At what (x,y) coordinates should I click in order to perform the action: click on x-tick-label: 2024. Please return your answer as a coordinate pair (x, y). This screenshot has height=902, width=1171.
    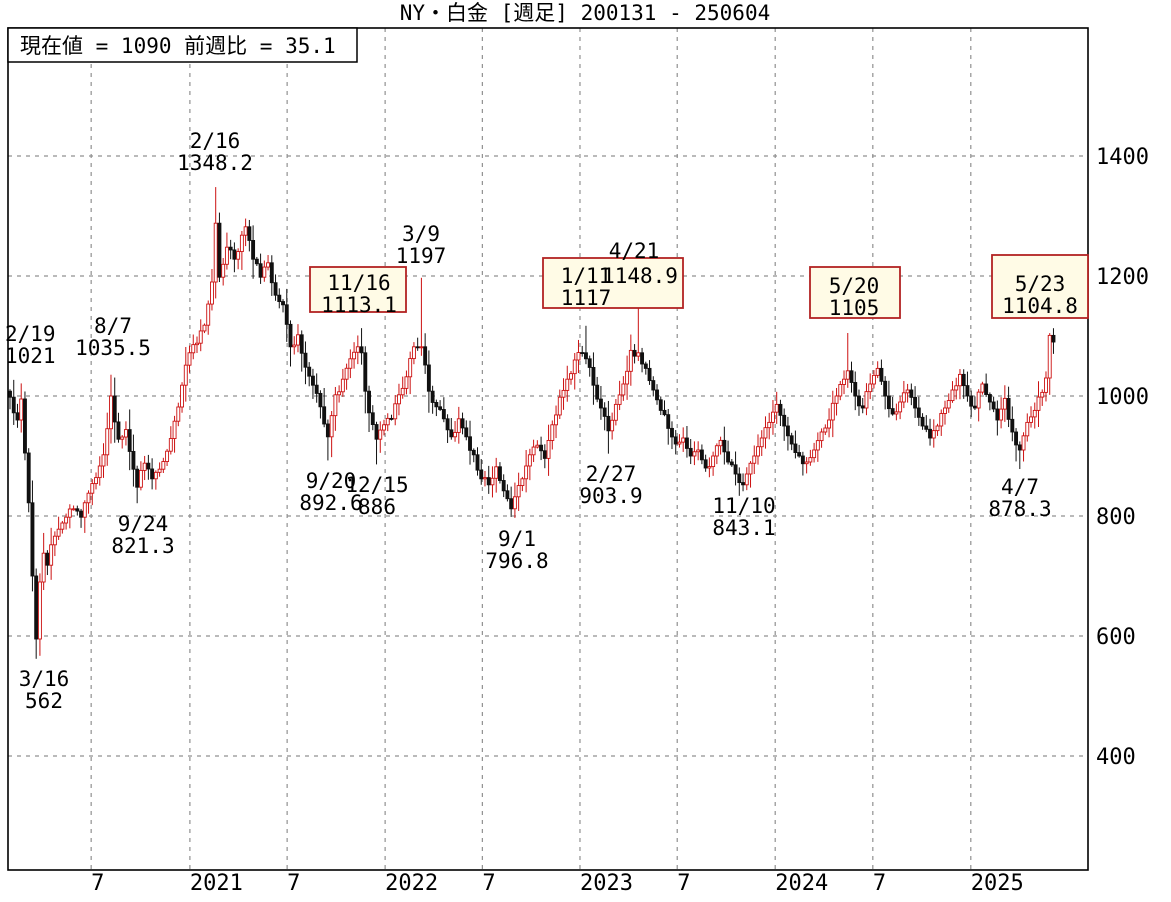
    Looking at the image, I should click on (801, 883).